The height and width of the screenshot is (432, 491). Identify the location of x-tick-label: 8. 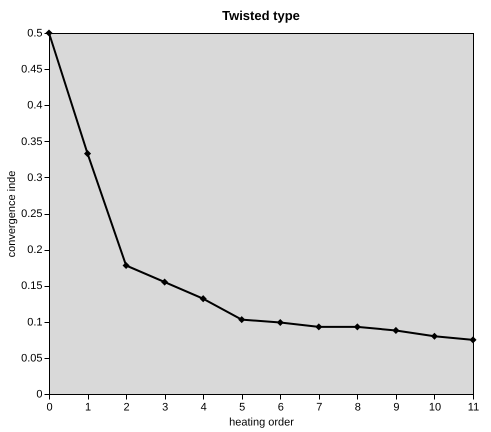
(357, 408).